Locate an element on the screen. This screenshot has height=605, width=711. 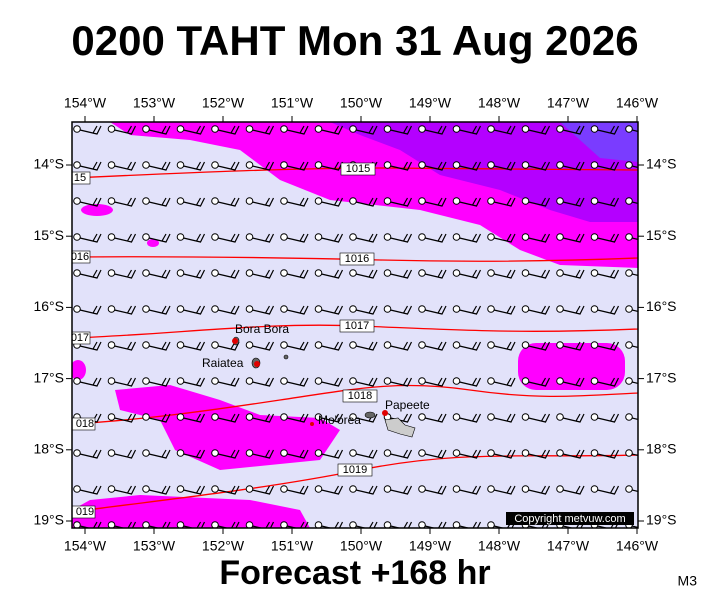
lon-label: 147°W is located at coordinates (568, 103).